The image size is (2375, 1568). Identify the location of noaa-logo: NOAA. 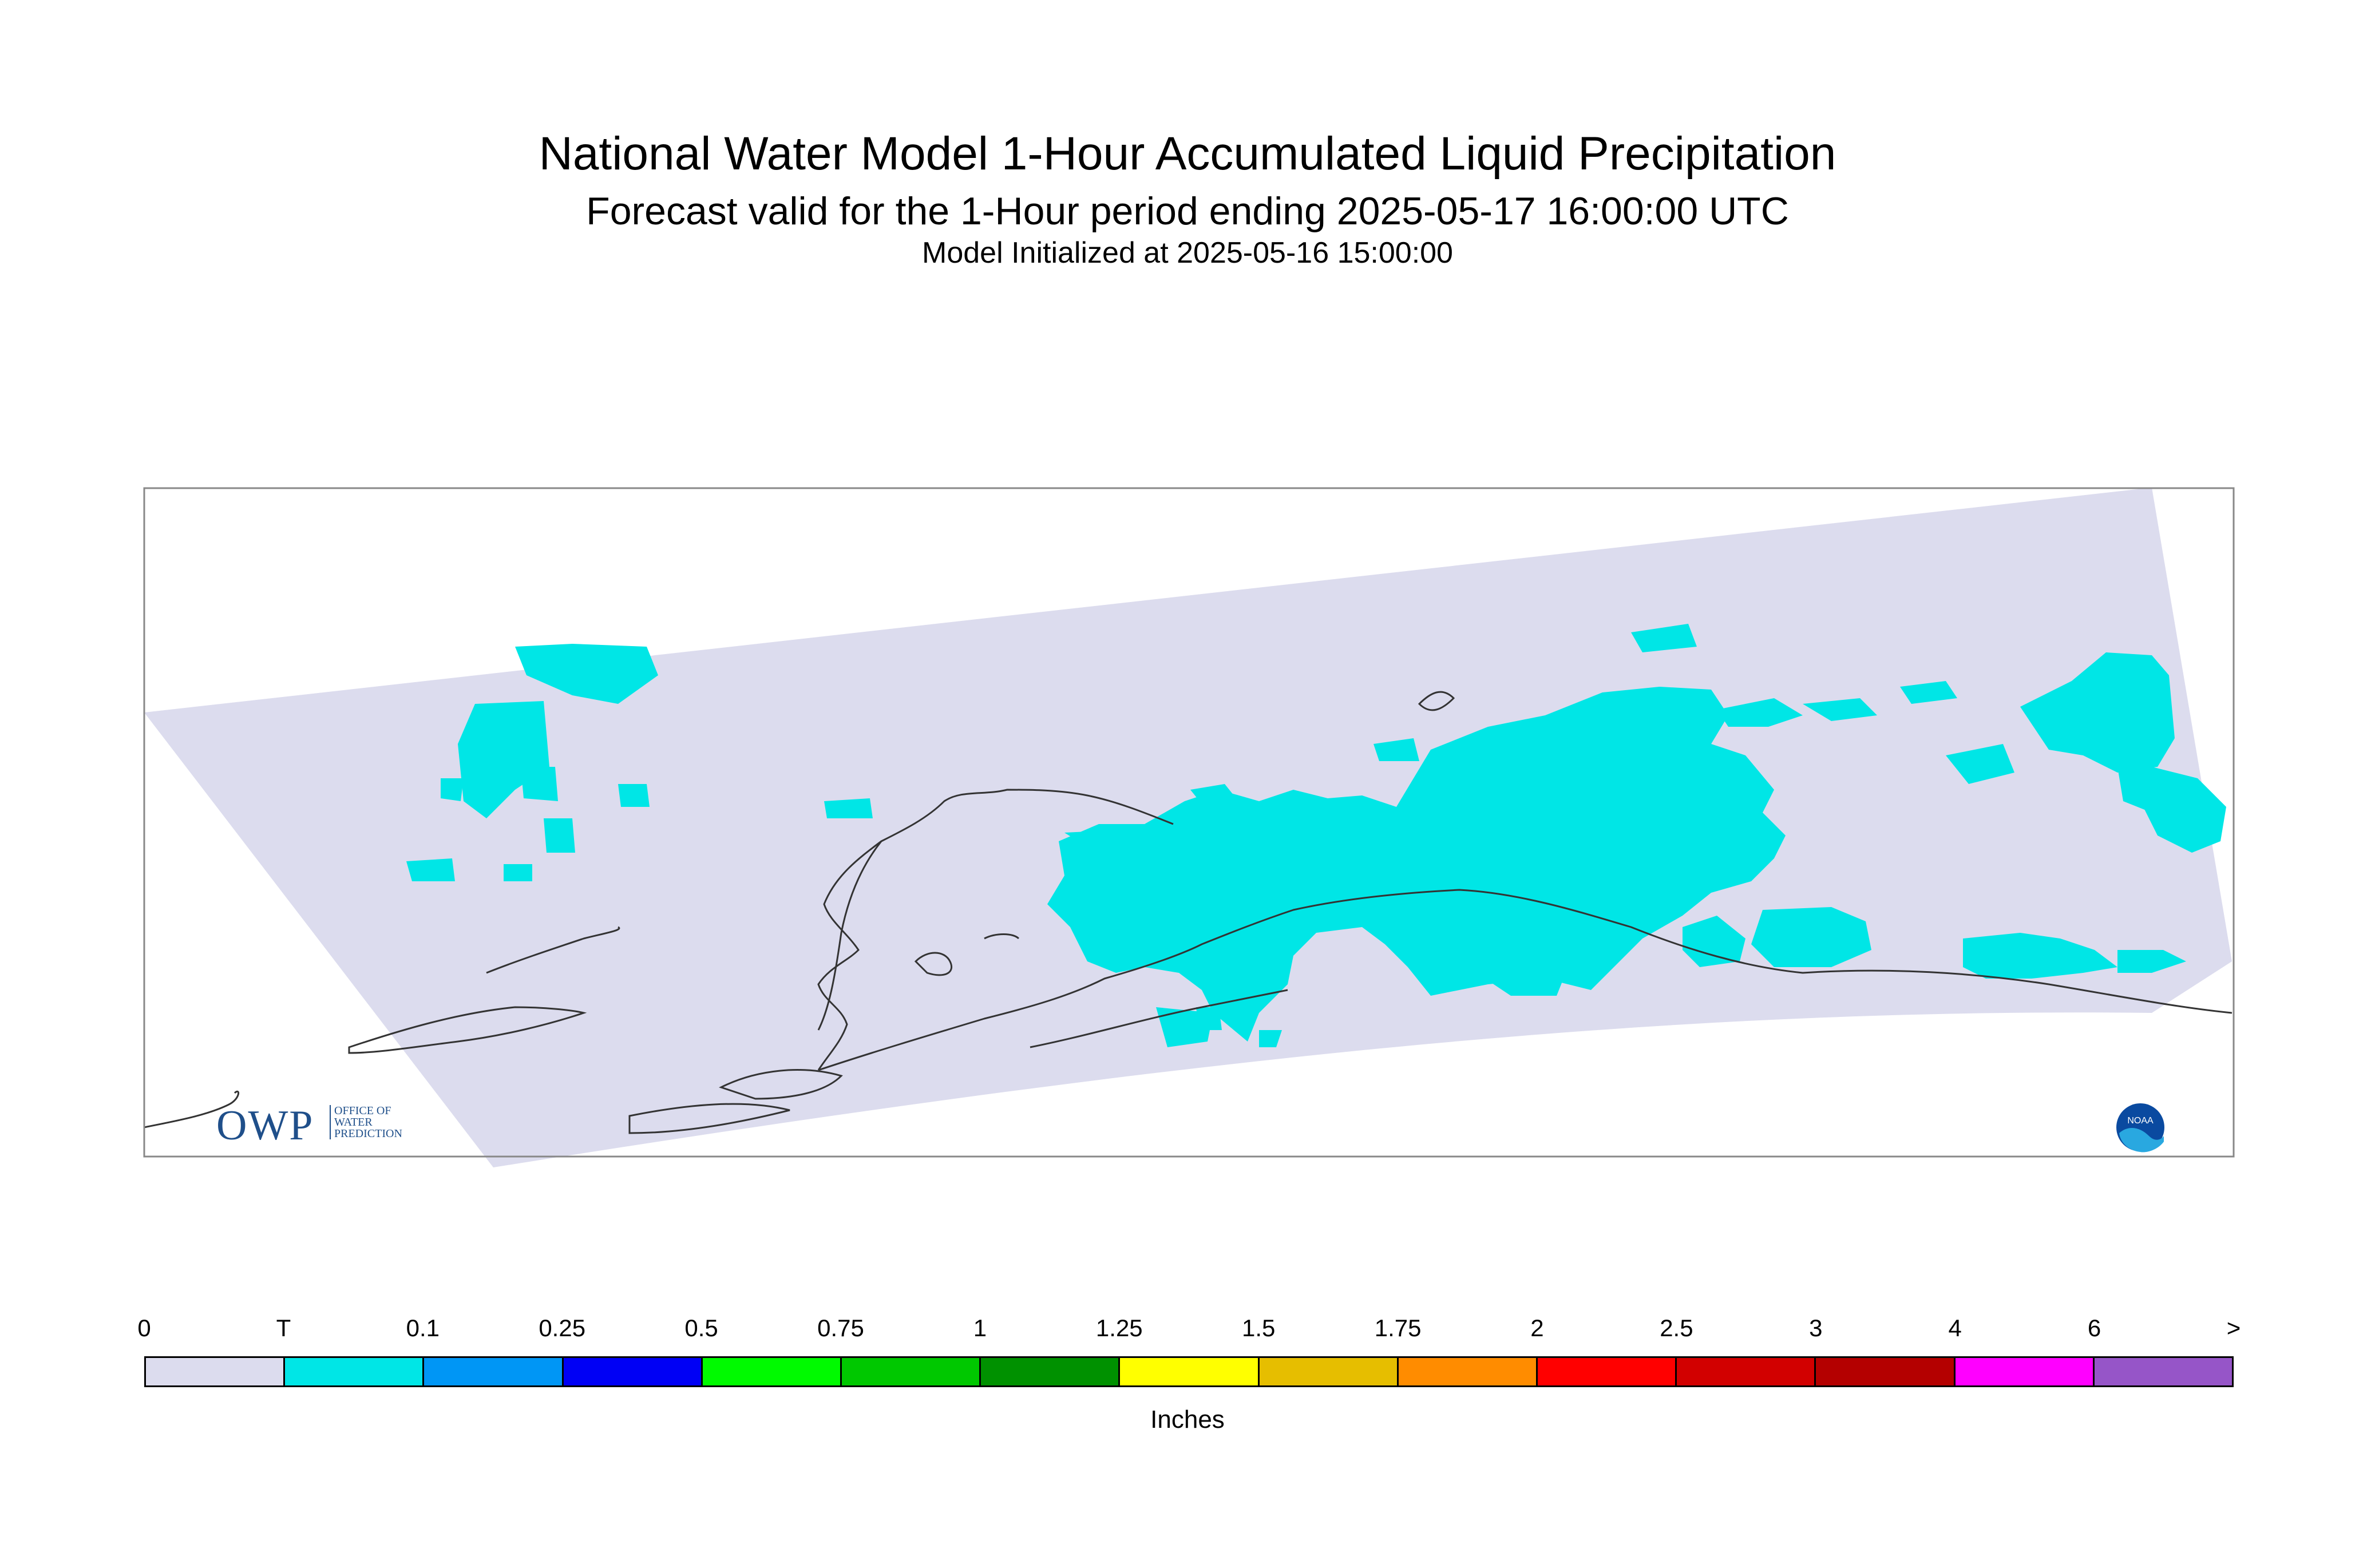
(2140, 1128).